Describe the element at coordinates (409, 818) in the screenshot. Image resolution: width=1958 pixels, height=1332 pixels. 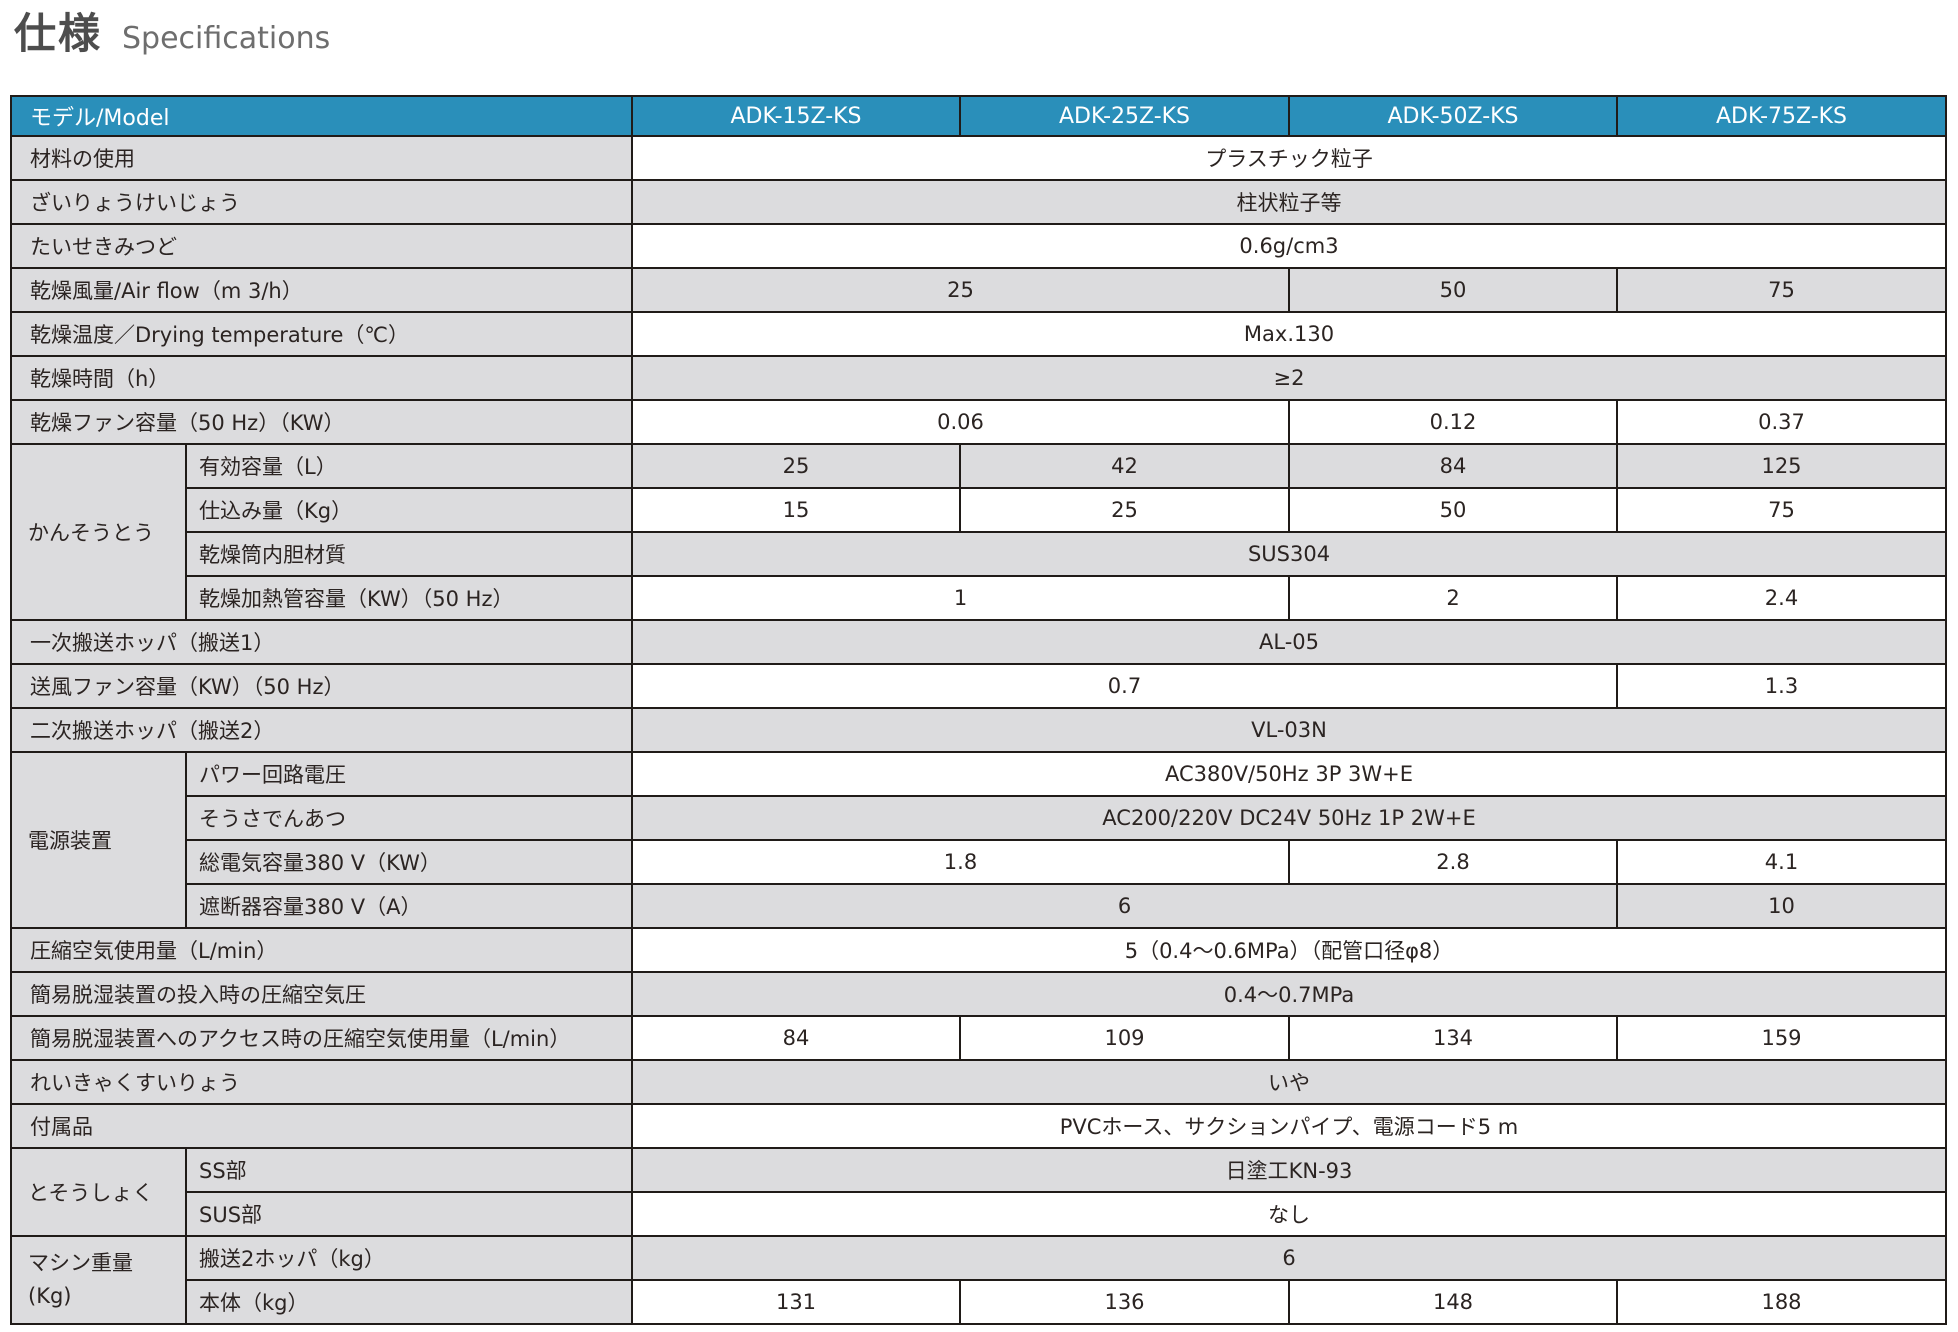
I see `row-sublabel: そうさでんあつ` at that location.